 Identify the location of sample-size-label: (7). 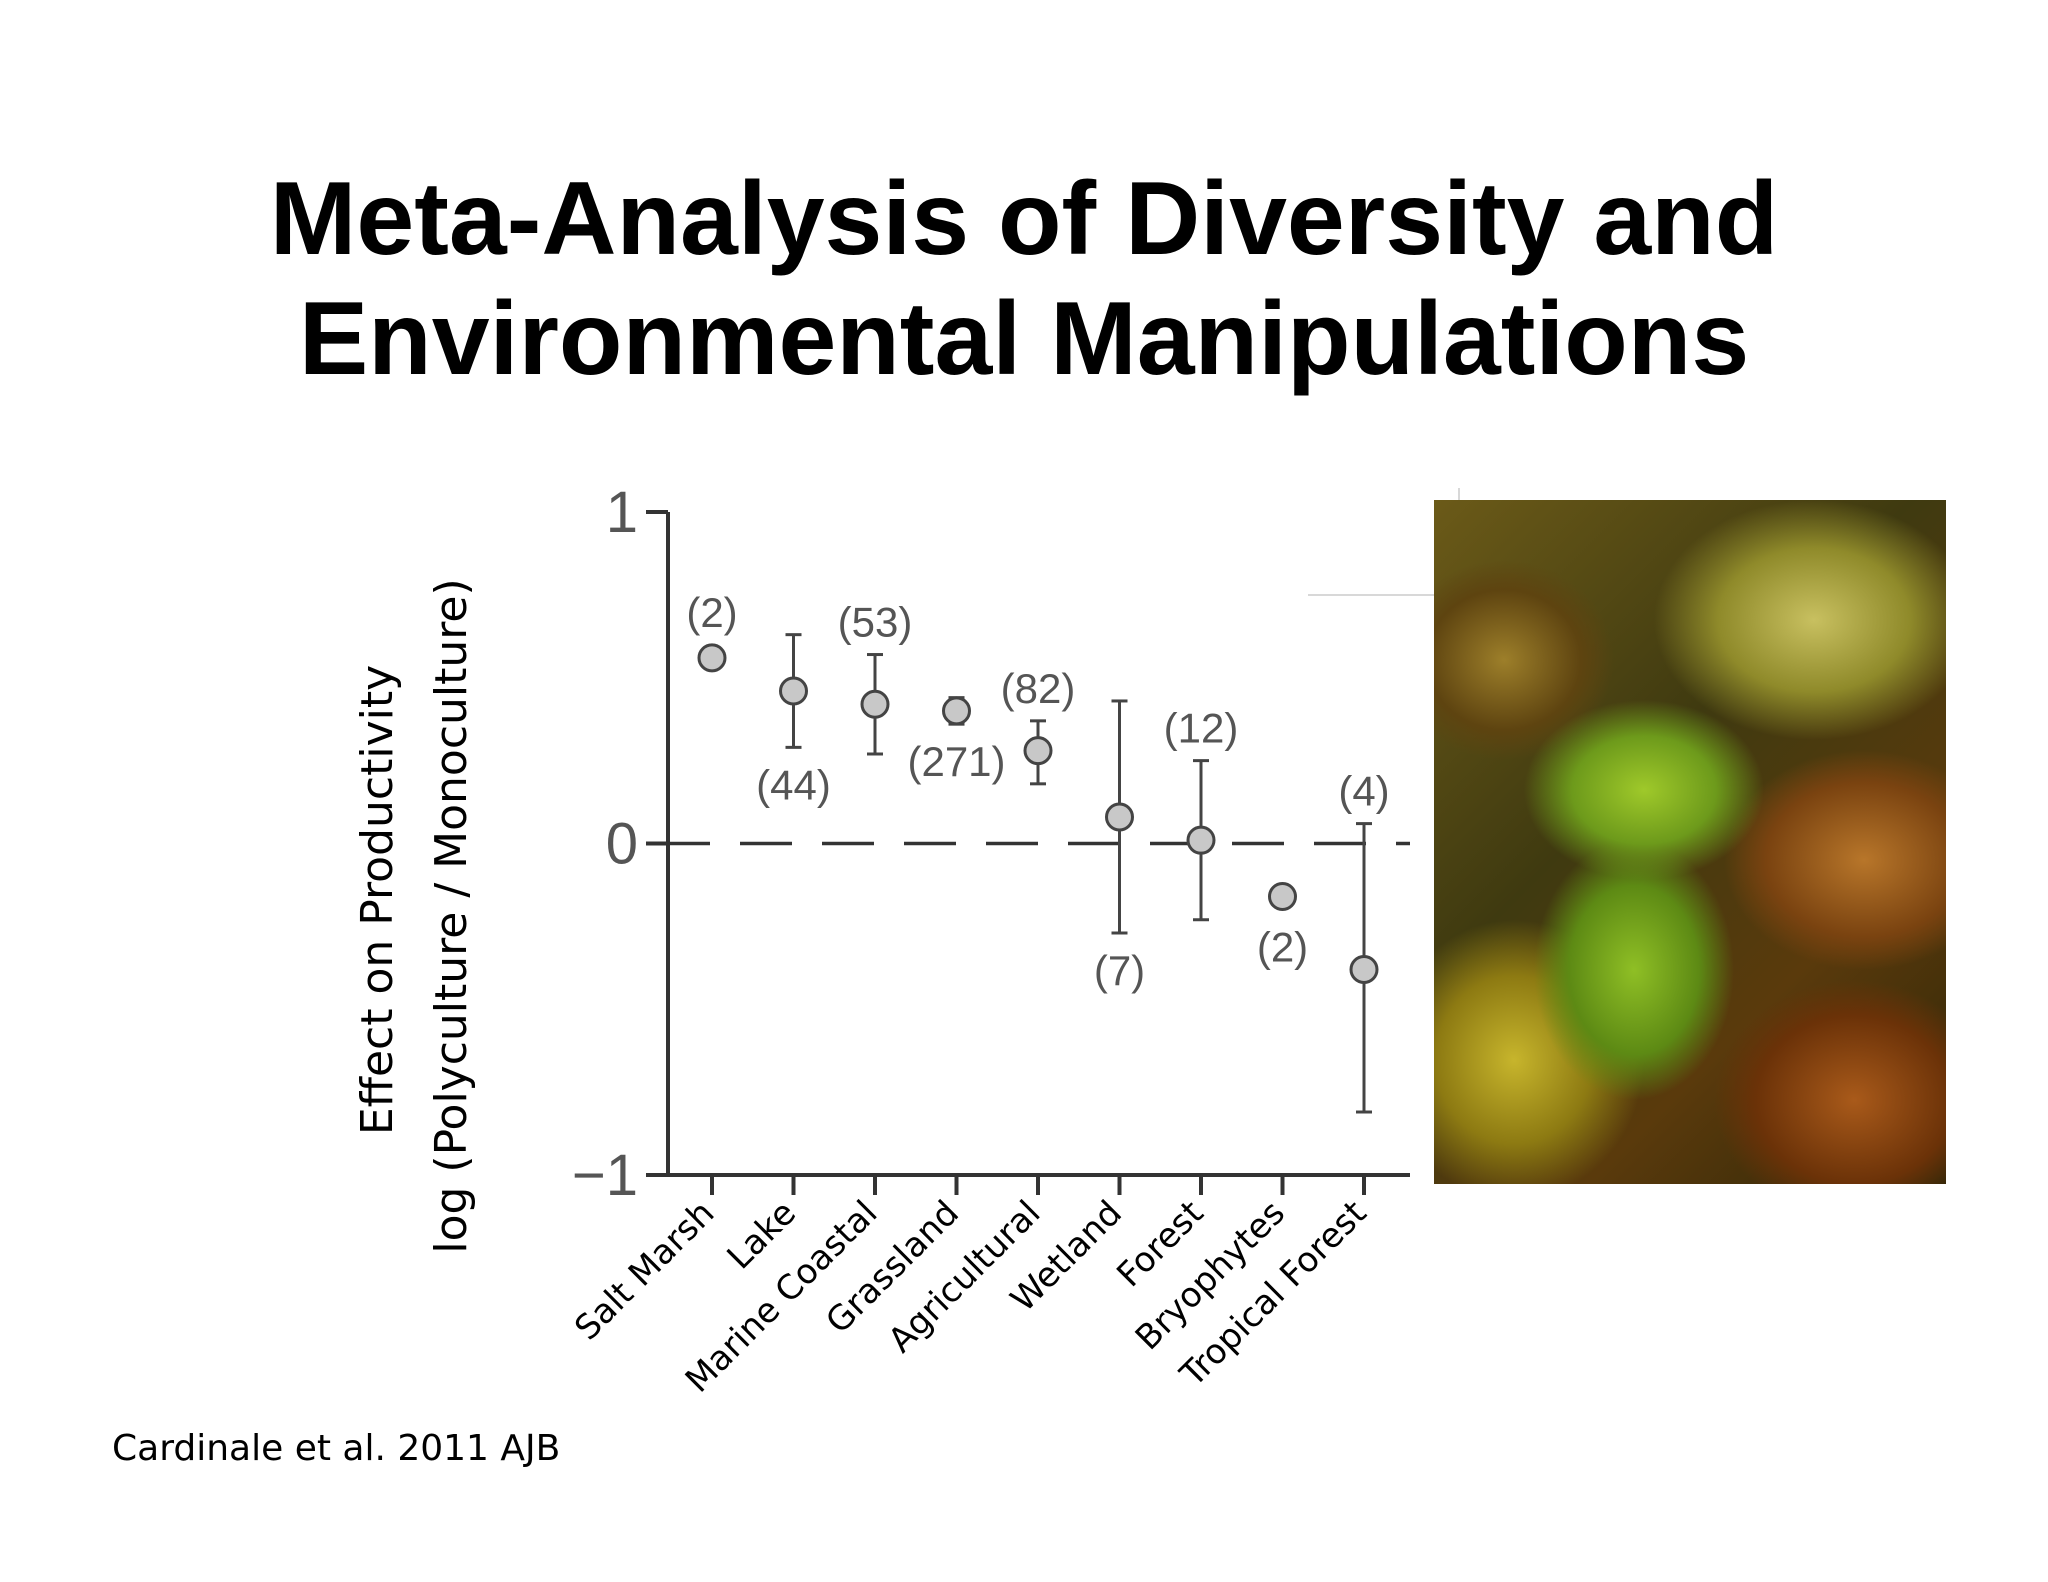
(1119, 970).